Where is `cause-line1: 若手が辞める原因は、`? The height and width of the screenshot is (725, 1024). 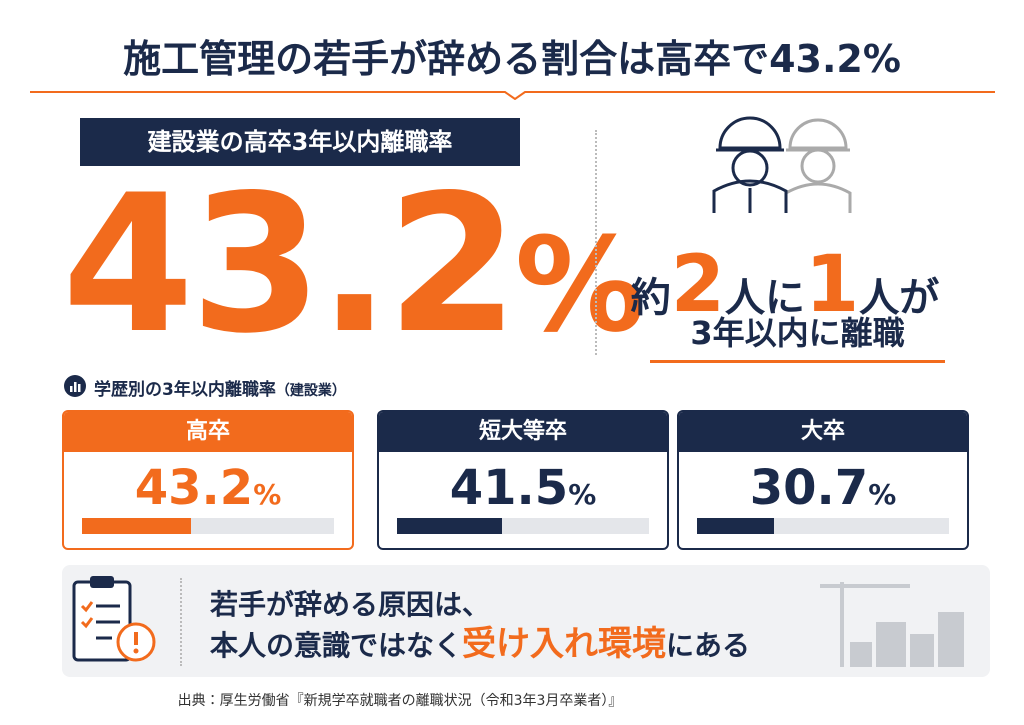
cause-line1: 若手が辞める原因は、 is located at coordinates (350, 604).